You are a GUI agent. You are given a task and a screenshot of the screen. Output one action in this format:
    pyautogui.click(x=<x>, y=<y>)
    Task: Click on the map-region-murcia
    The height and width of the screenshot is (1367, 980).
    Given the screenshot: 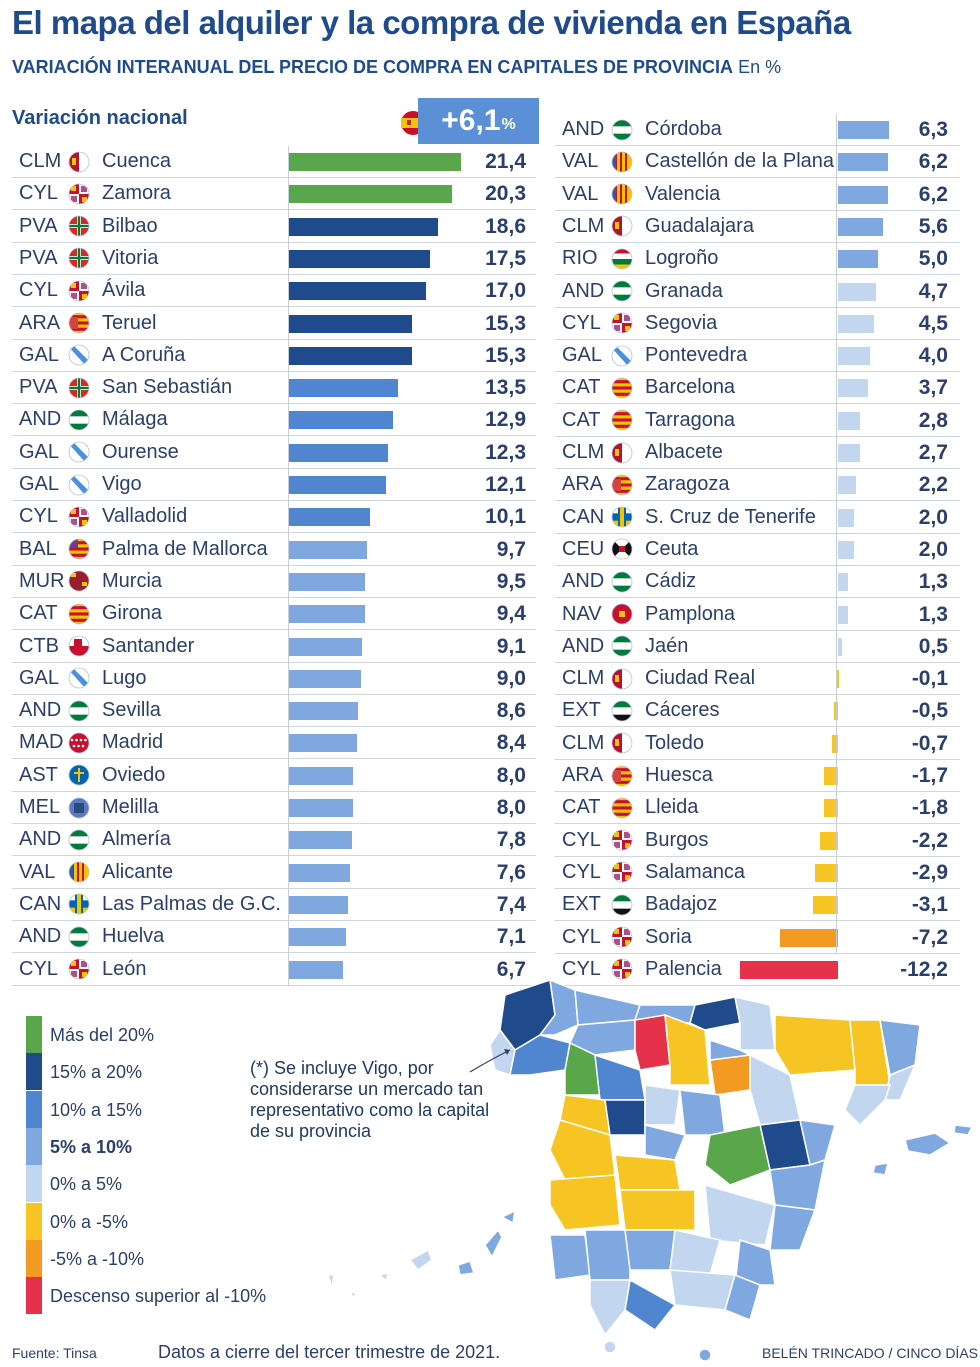 What is the action you would take?
    pyautogui.click(x=755, y=1262)
    